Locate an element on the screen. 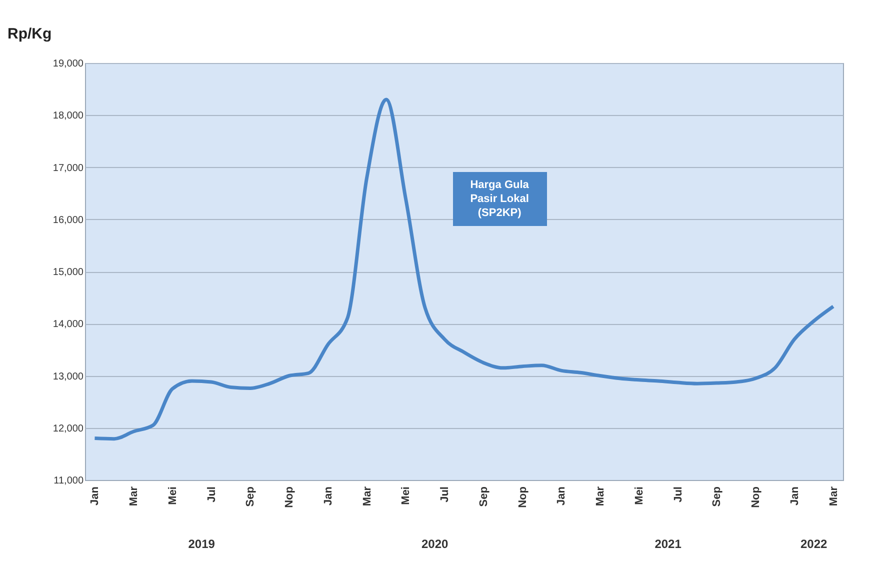  text: 2020 is located at coordinates (434, 544).